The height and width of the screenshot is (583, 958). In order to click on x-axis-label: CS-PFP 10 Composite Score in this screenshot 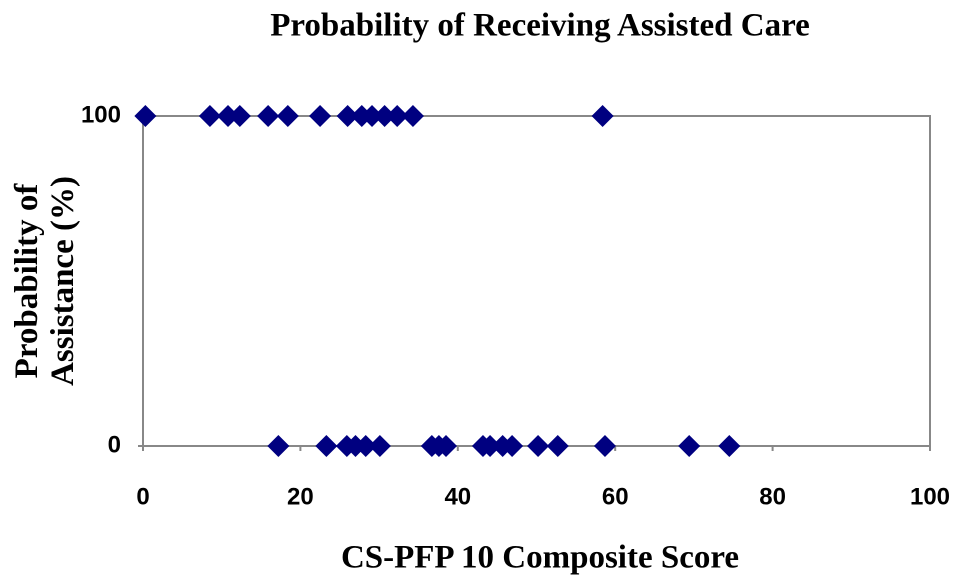, I will do `click(540, 558)`.